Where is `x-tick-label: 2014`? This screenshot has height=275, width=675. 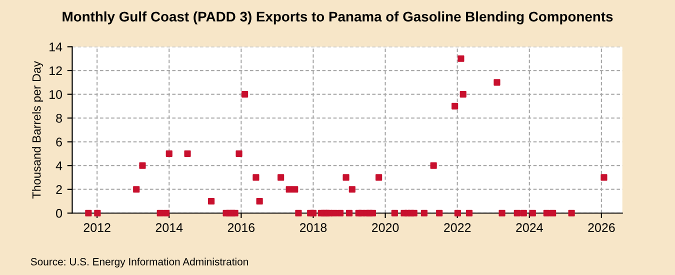
x-tick-label: 2014 is located at coordinates (169, 227).